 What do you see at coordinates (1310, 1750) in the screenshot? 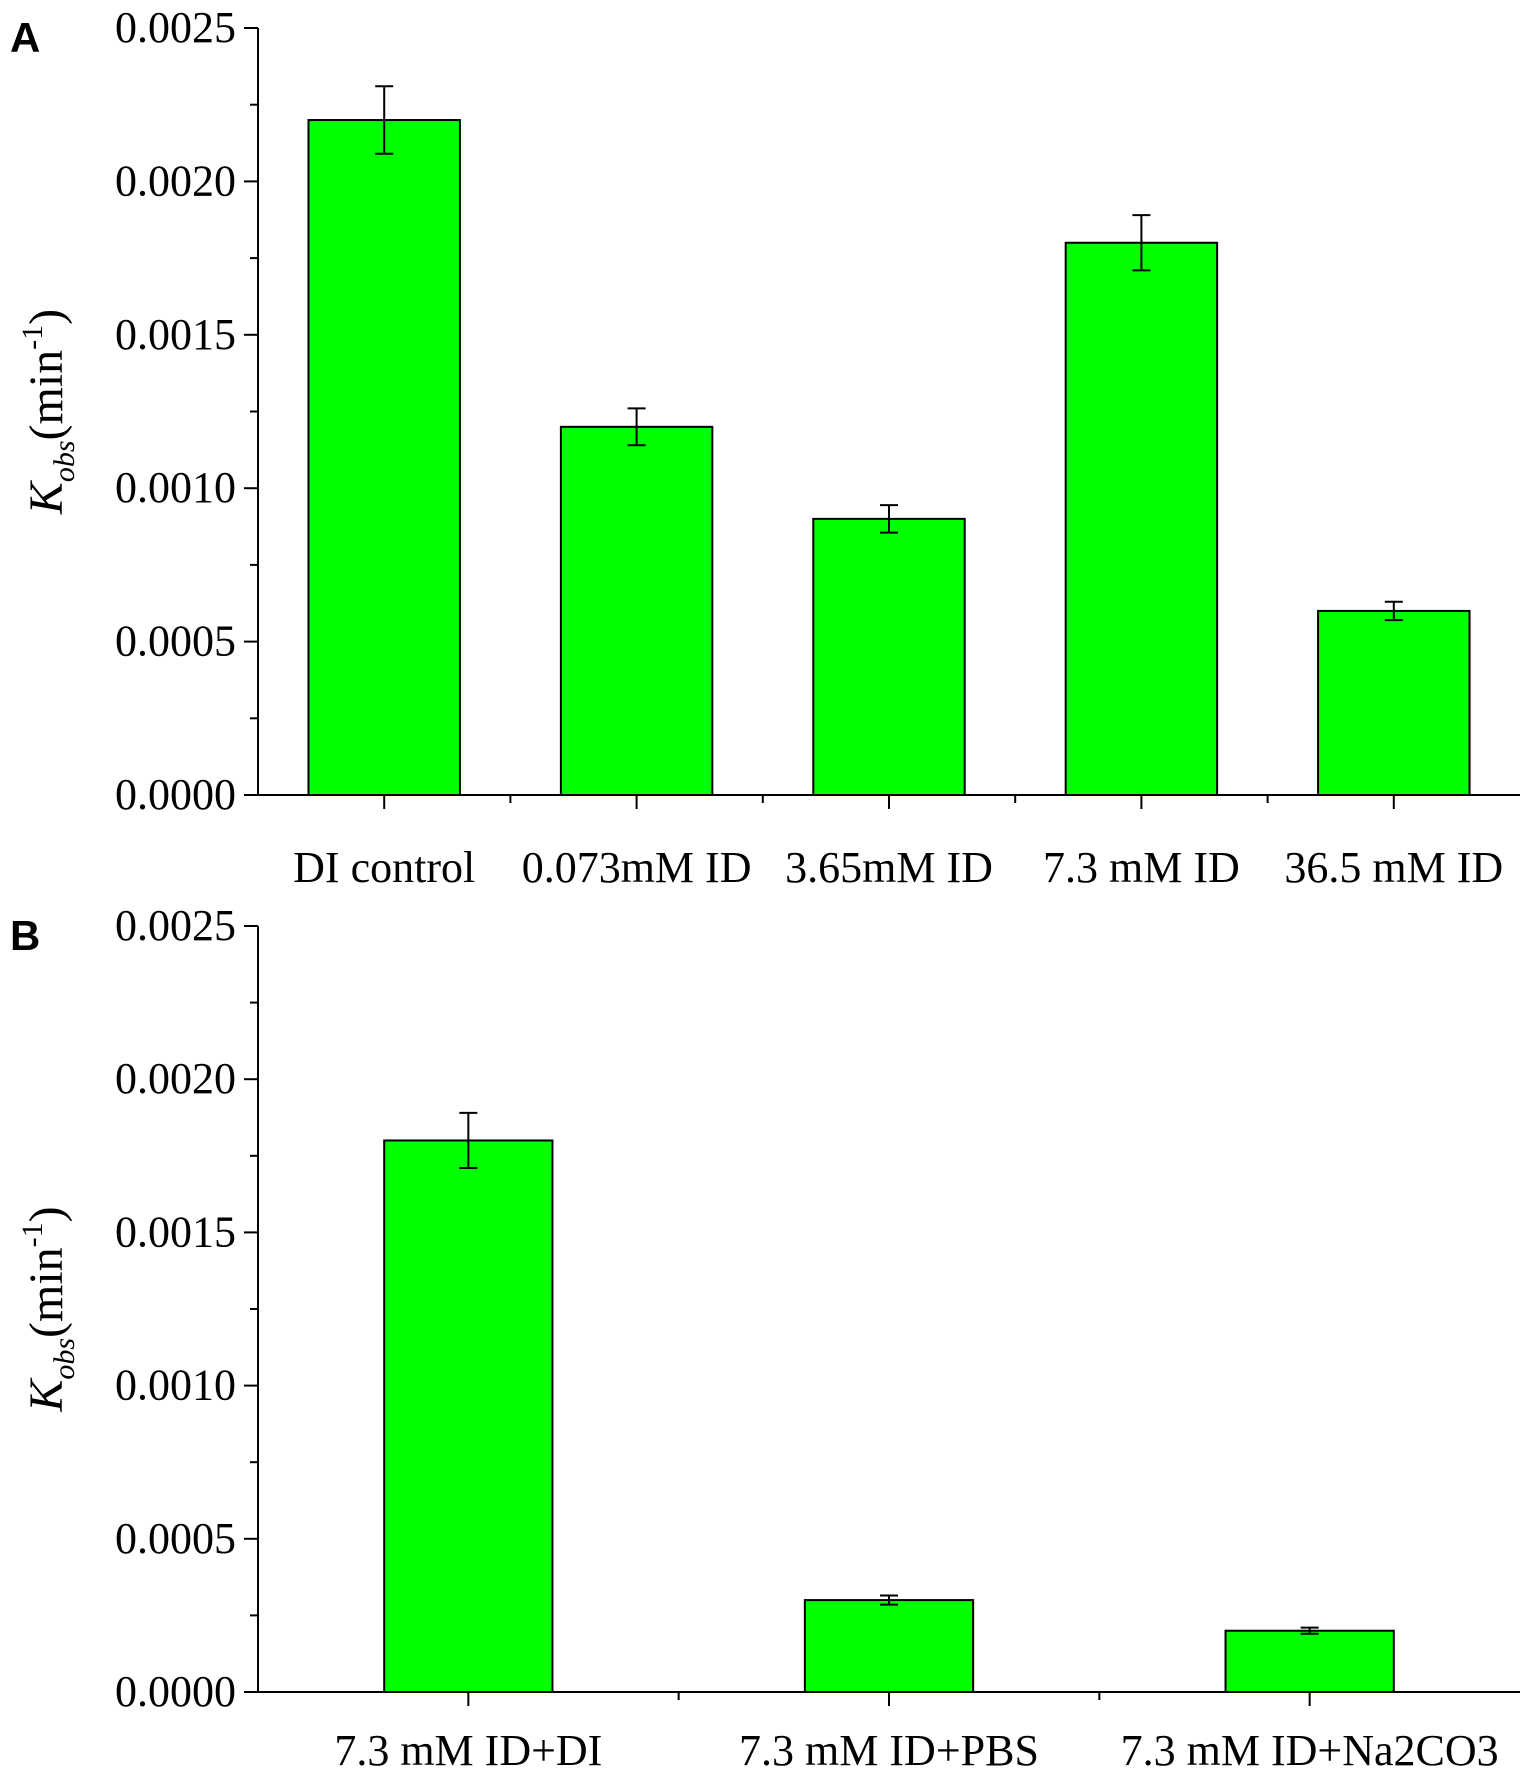
I see `x-tick-label: 7.3 mM ID+Na2CO3` at bounding box center [1310, 1750].